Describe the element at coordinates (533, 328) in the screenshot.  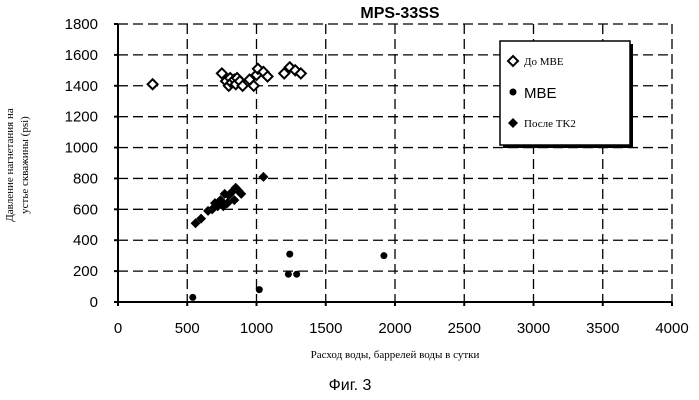
I see `x-tick-label: 3000` at that location.